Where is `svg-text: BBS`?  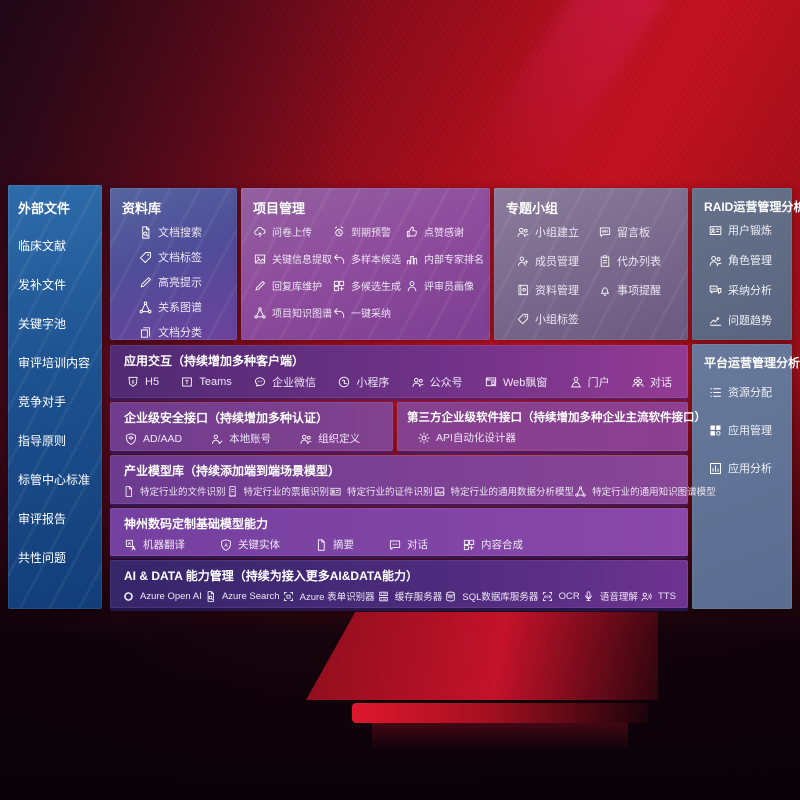
svg-text: BBS is located at coordinates (605, 231).